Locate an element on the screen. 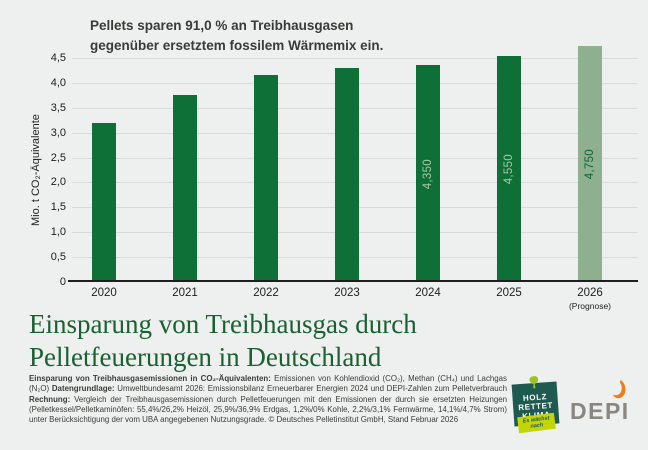 Image resolution: width=648 pixels, height=450 pixels. x-axis-label-2025: 2025 is located at coordinates (509, 293).